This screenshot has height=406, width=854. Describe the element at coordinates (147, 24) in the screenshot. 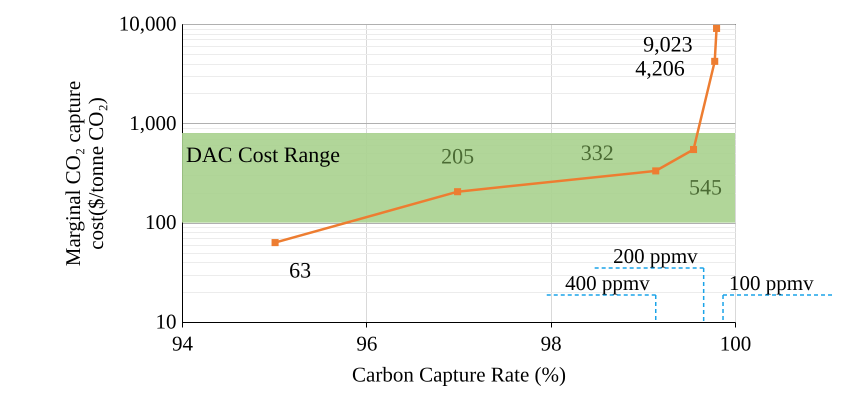

I see `y-tick-label: 10,000` at that location.